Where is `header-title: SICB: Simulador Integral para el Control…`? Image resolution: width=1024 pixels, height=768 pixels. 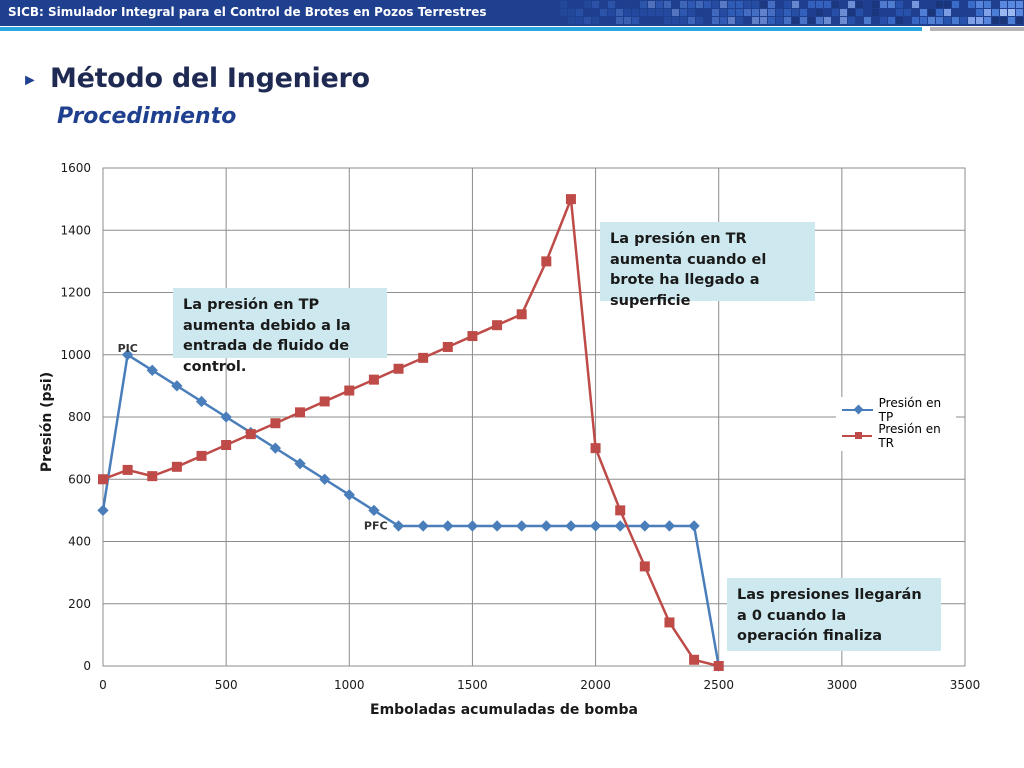
header-title: SICB: Simulador Integral para el Control… is located at coordinates (247, 12).